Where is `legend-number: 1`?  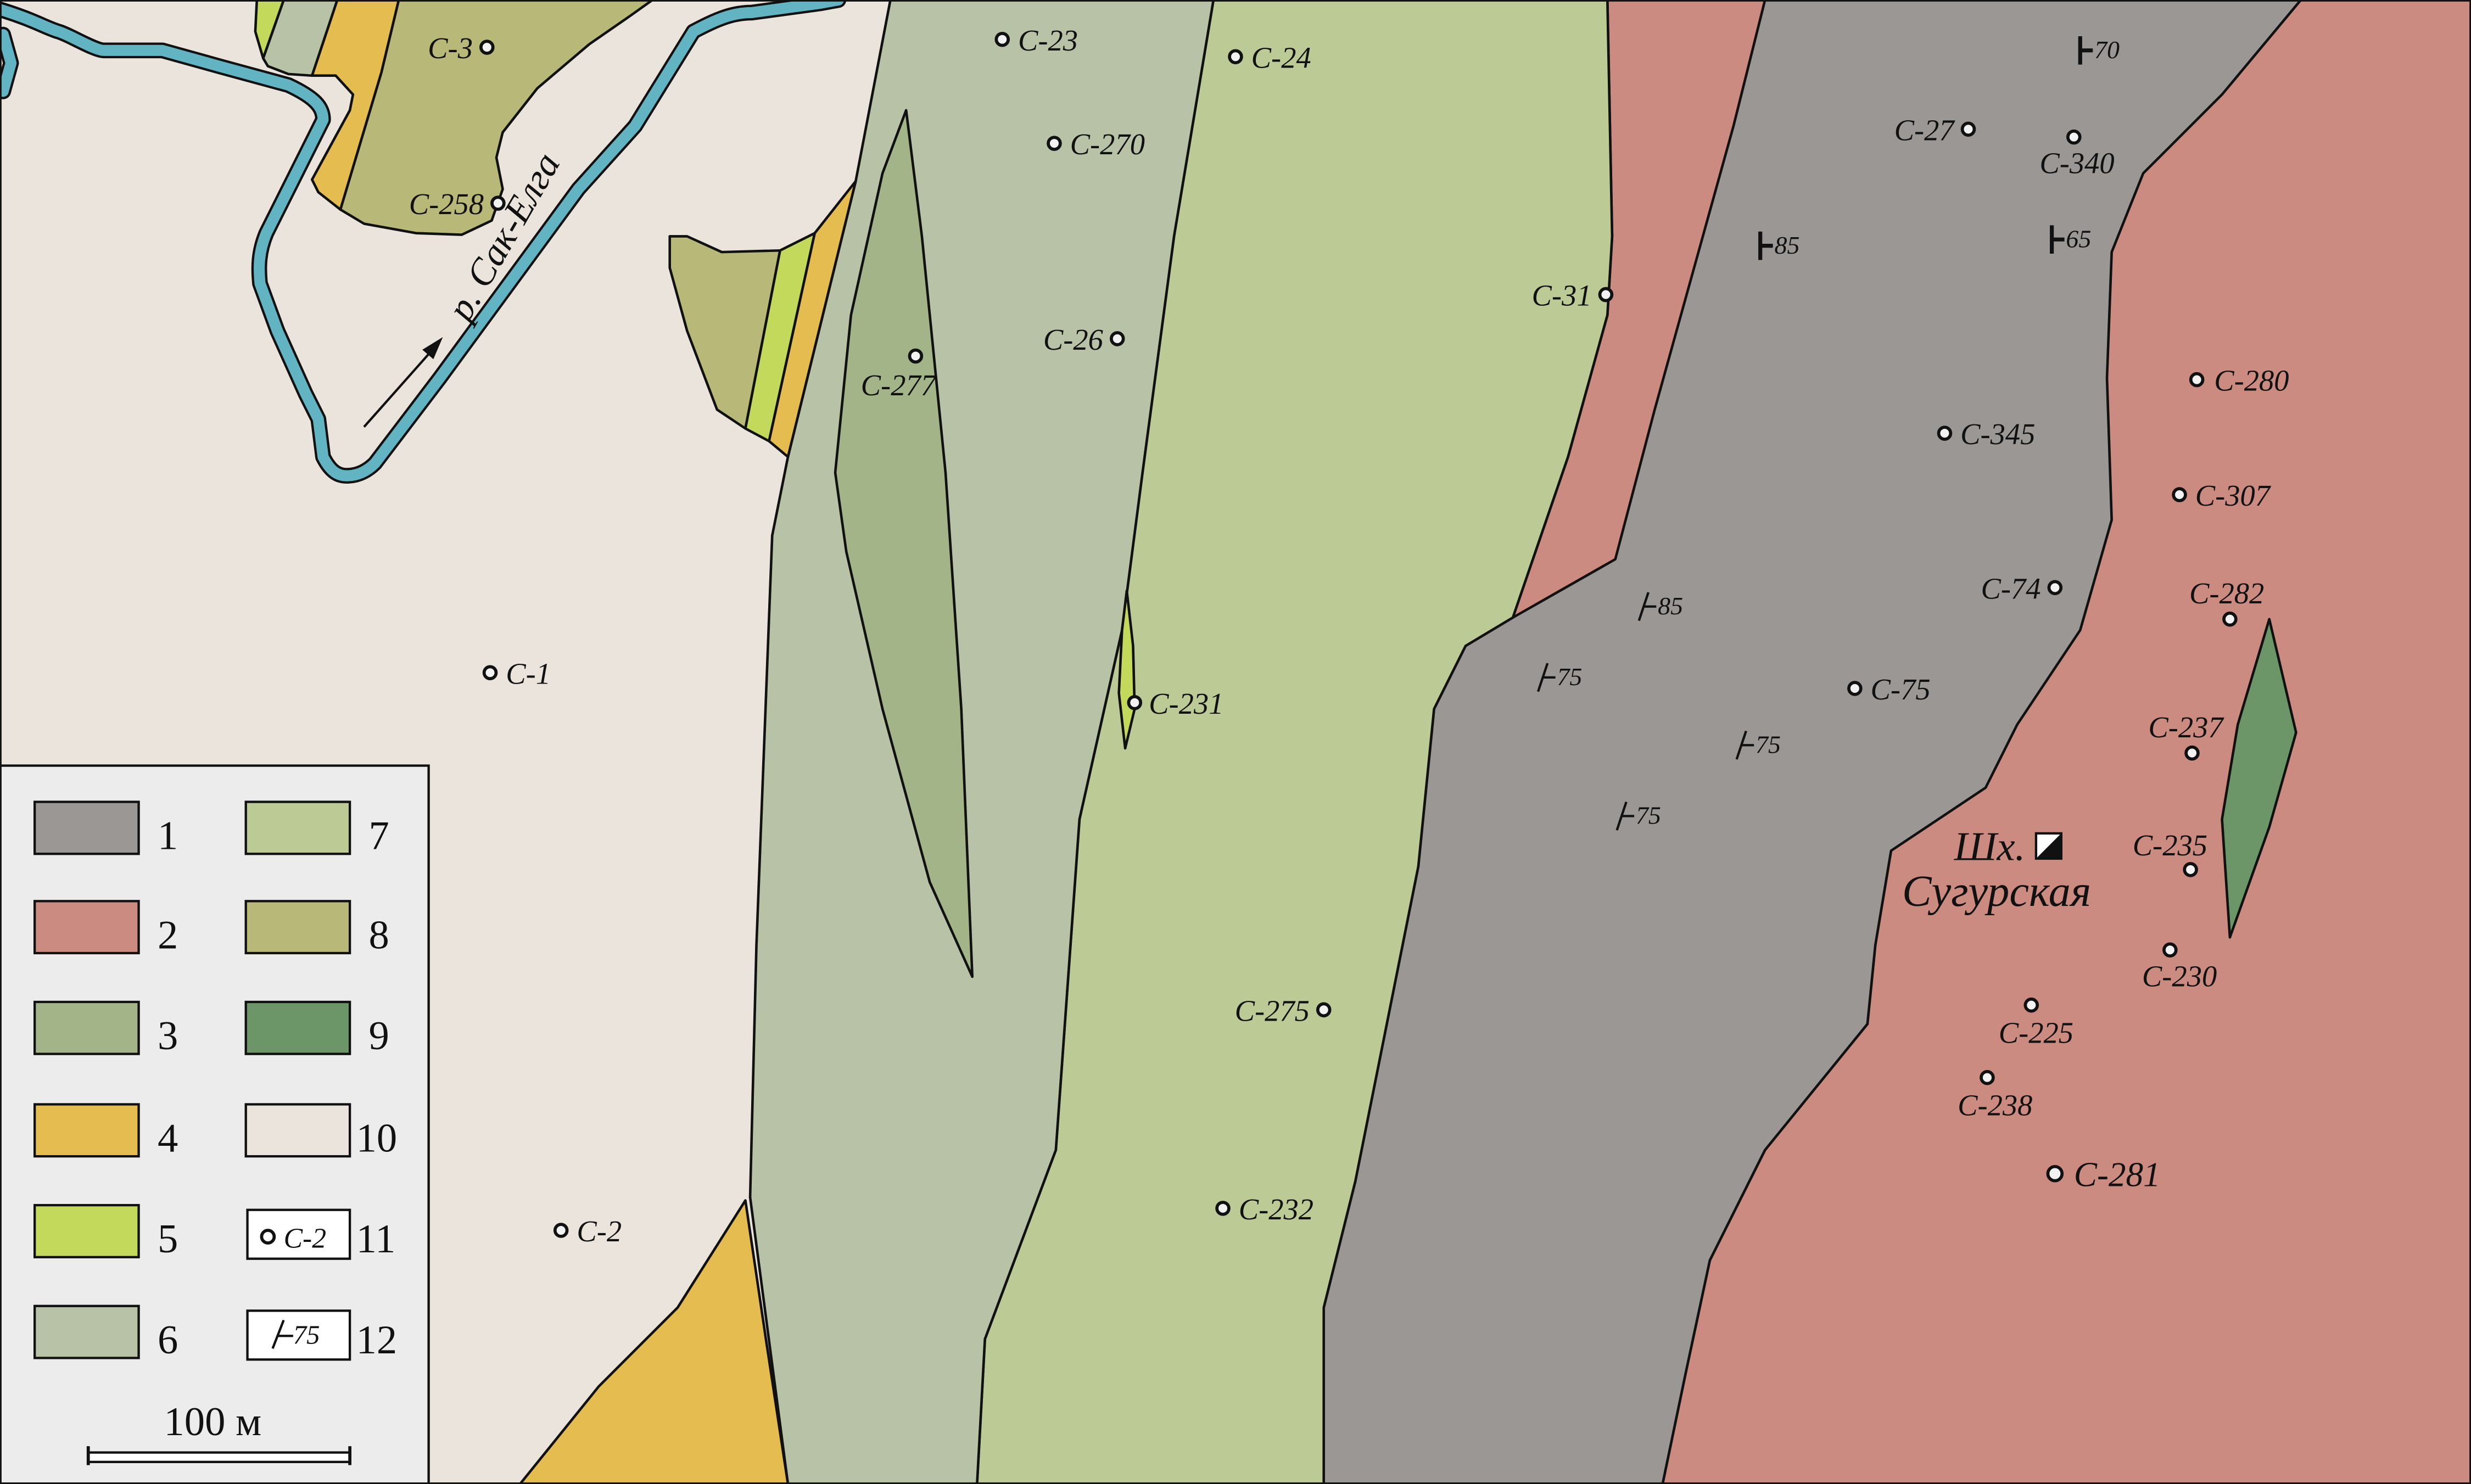 legend-number: 1 is located at coordinates (168, 837).